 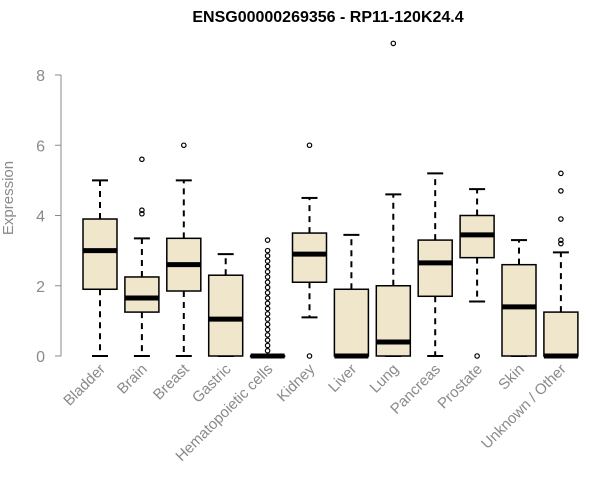 What do you see at coordinates (171, 381) in the screenshot?
I see `x-tick-label: Breast` at bounding box center [171, 381].